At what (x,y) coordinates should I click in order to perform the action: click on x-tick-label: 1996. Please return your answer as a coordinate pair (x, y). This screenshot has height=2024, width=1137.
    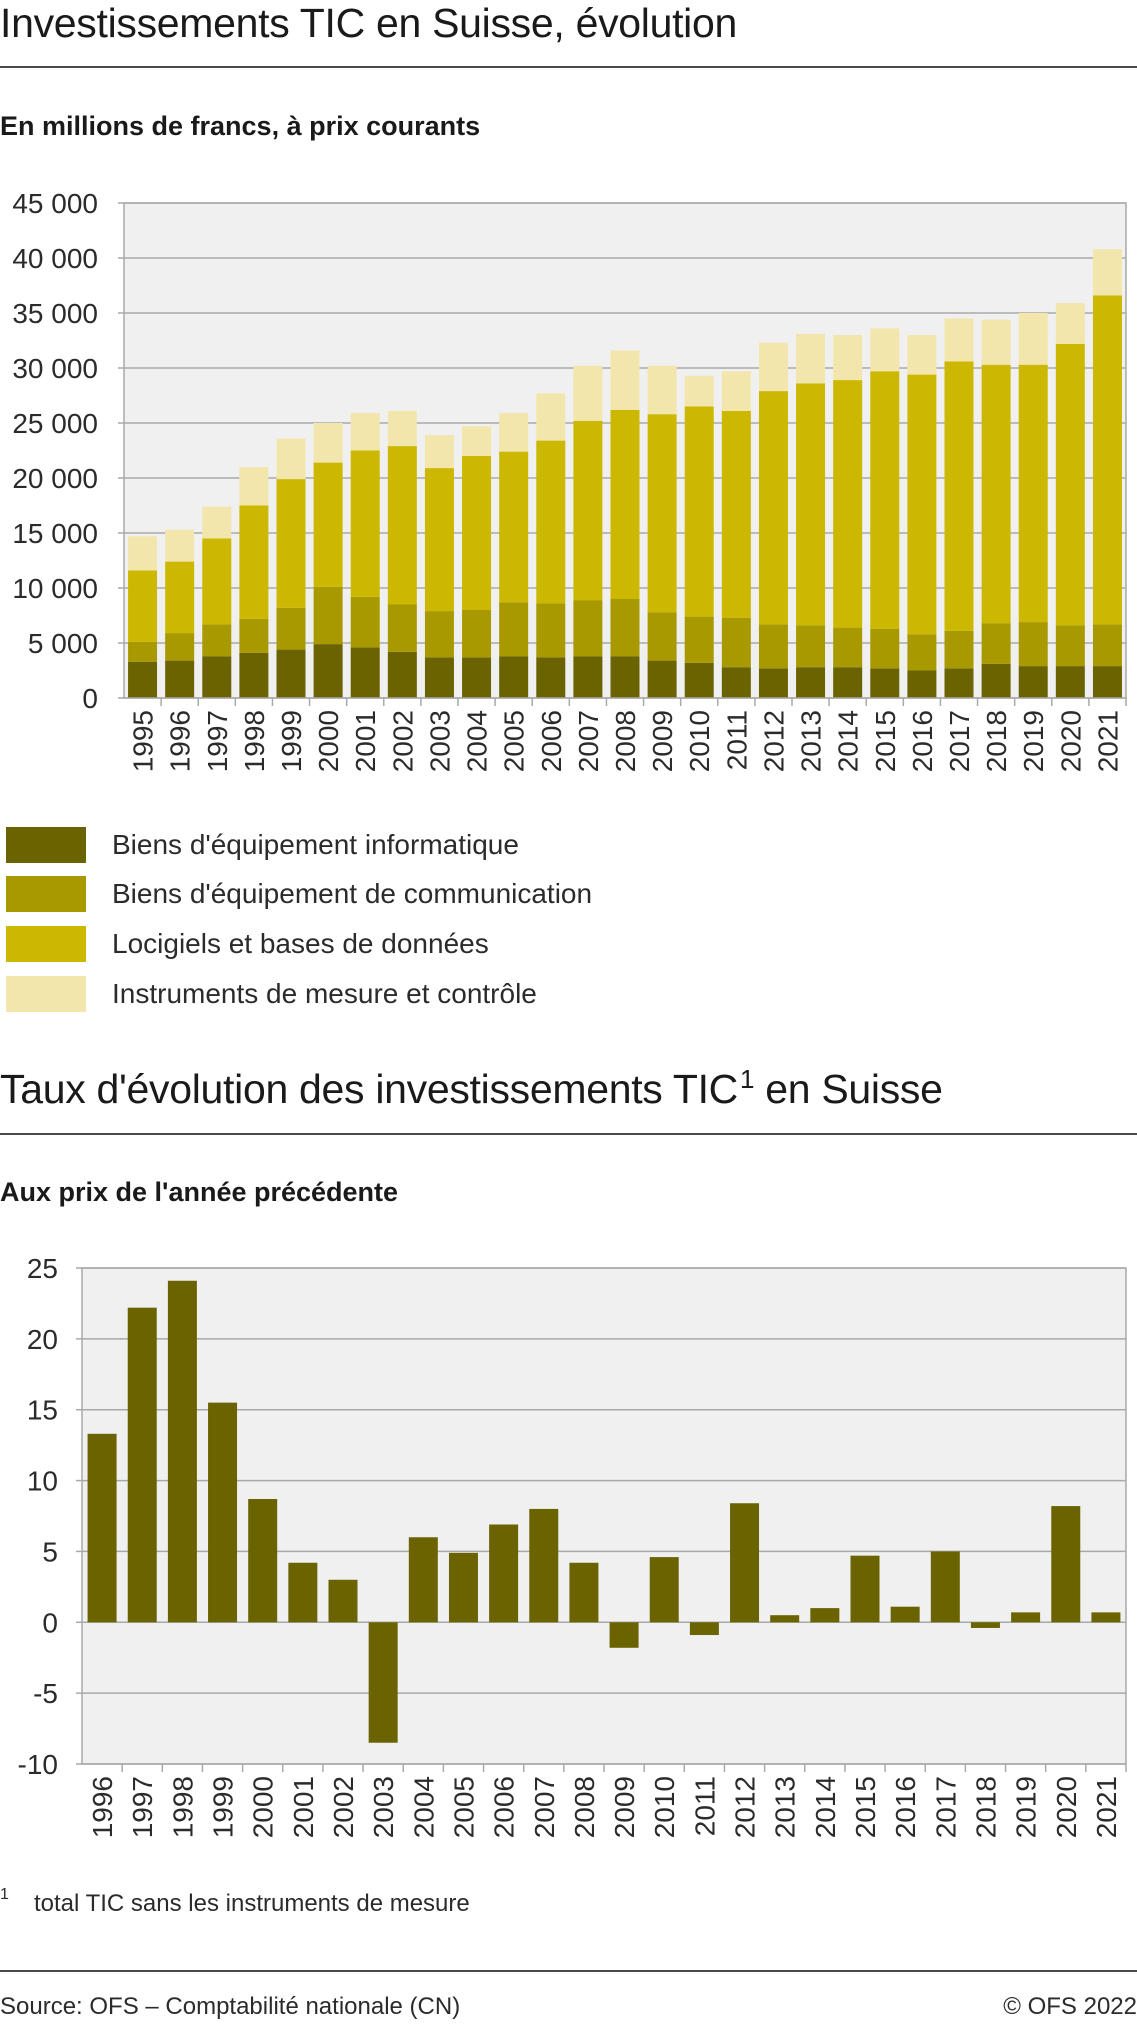
    Looking at the image, I should click on (180, 741).